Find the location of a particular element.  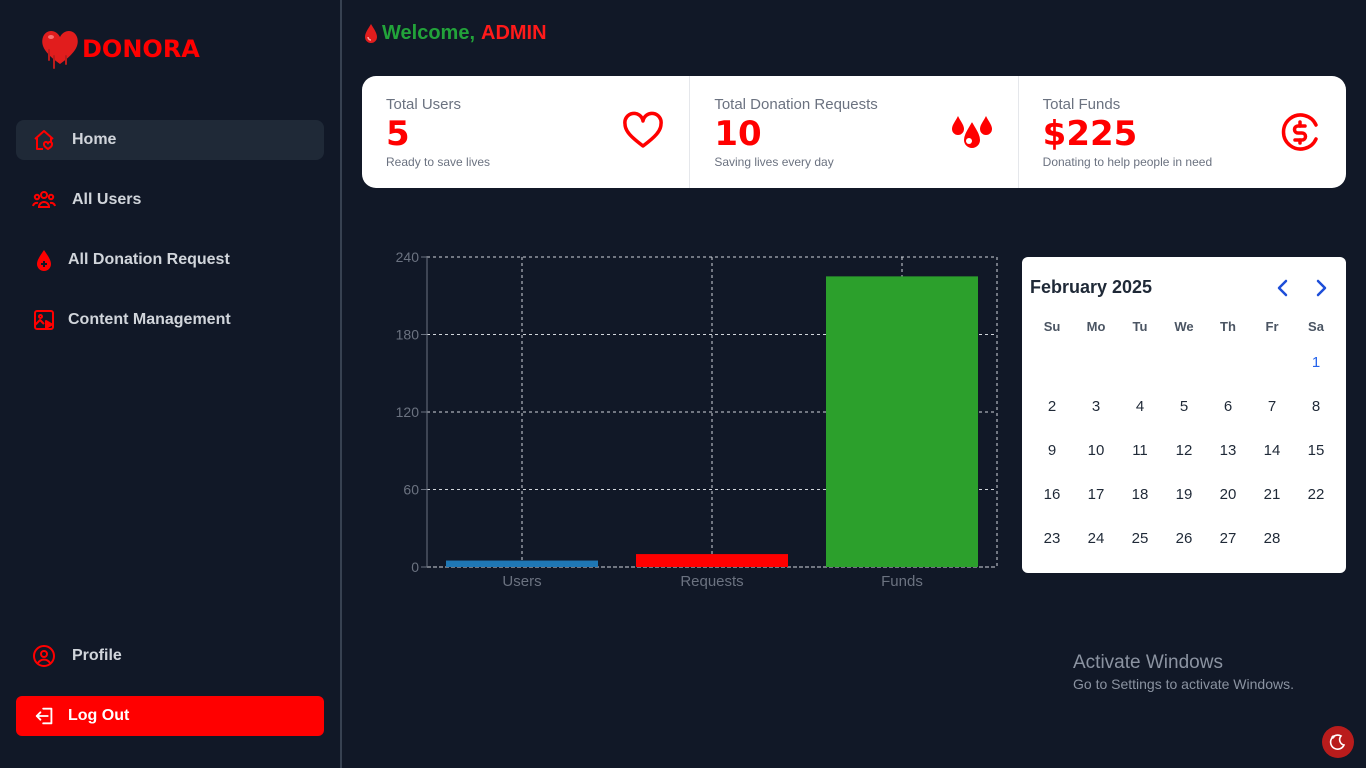

calendar-day: 16 is located at coordinates (1052, 494).